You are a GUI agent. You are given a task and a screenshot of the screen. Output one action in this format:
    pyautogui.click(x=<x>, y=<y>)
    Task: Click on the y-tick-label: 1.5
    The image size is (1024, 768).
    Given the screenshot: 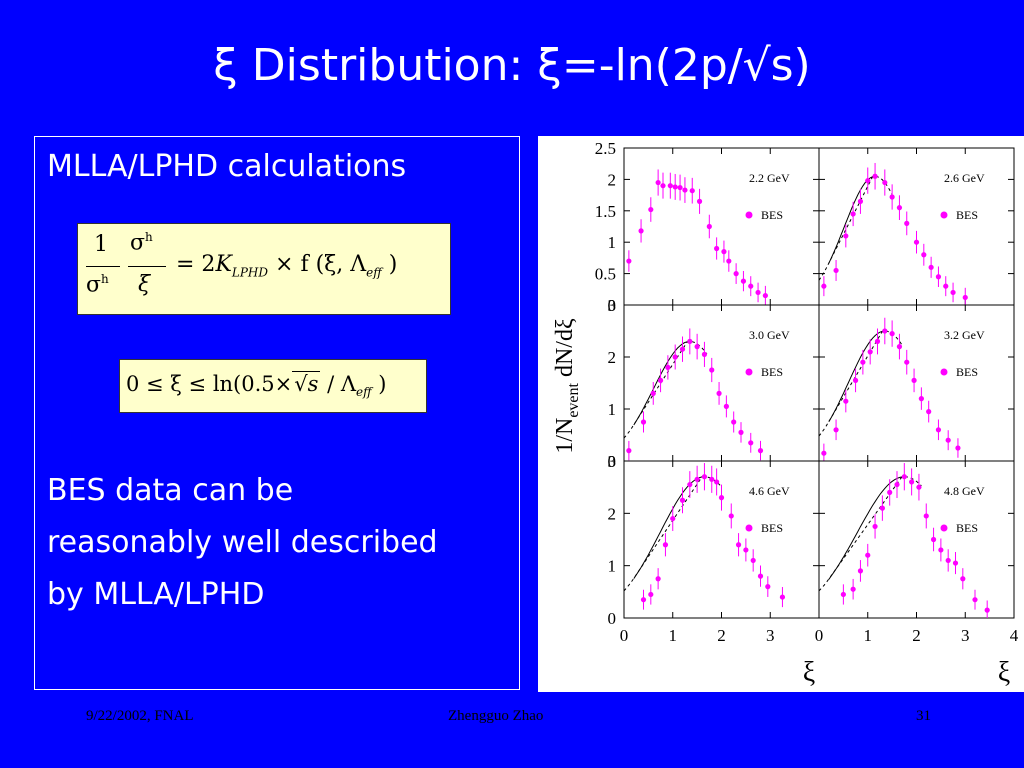 What is the action you would take?
    pyautogui.click(x=605, y=211)
    